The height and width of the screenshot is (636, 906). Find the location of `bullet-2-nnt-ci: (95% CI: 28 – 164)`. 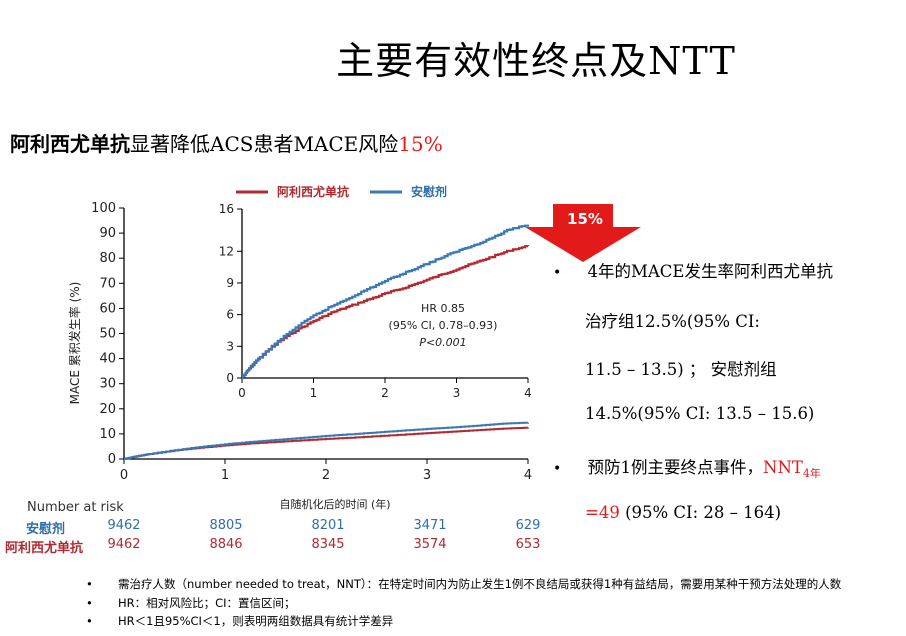

bullet-2-nnt-ci: (95% CI: 28 – 164) is located at coordinates (700, 512).